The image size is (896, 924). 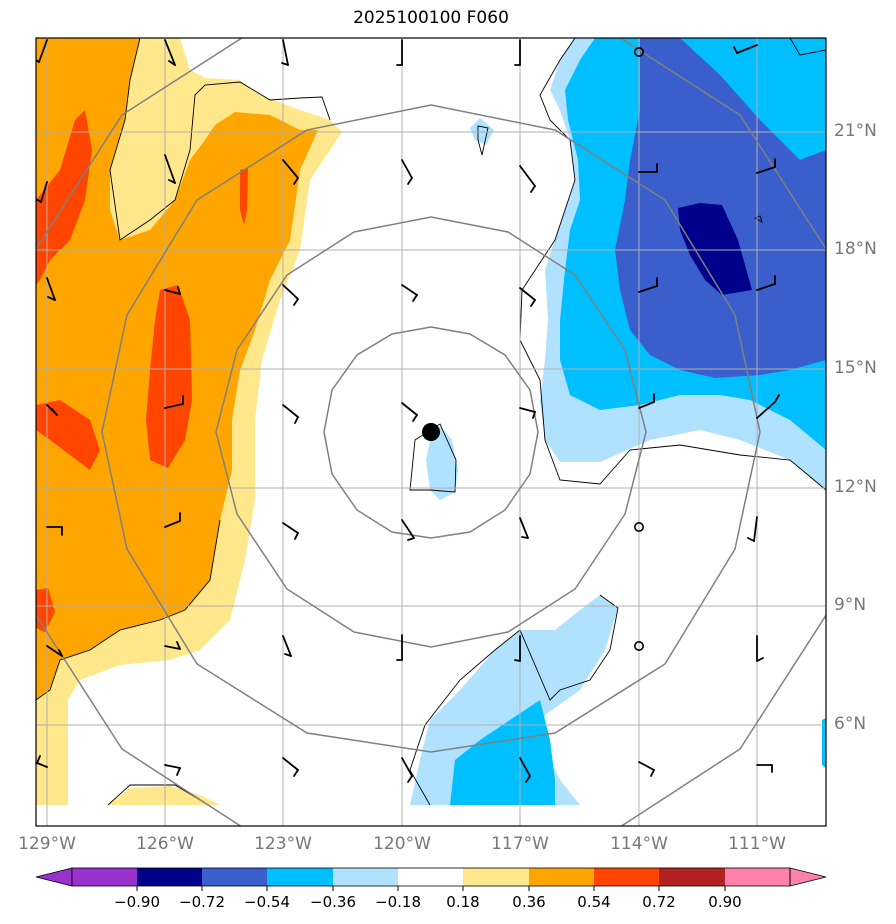 I want to click on fill-light-yellow-south, so click(x=164, y=795).